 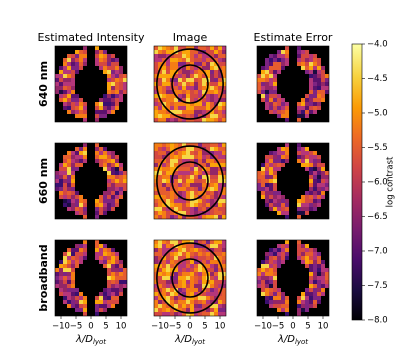 I want to click on image-panel, so click(x=91, y=84).